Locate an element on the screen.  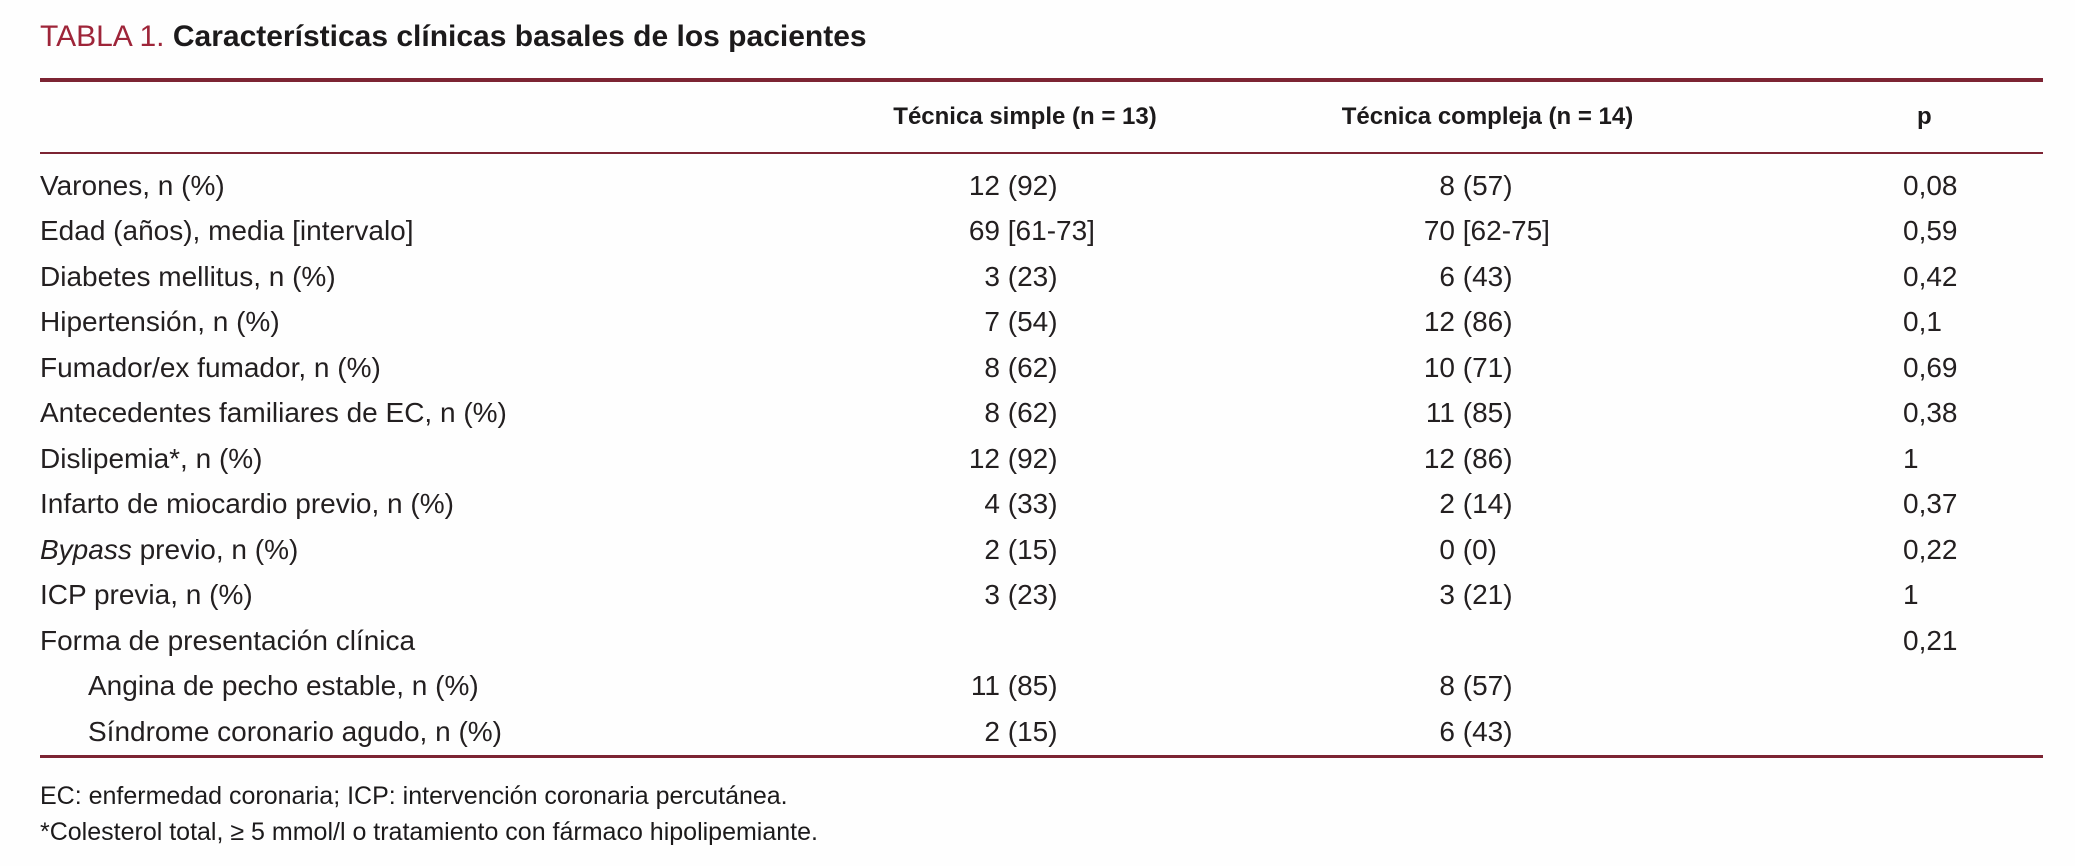
table-row: Hipertensión, n (%) 7 (54) 12 (86) 0,1 is located at coordinates (1041, 323).